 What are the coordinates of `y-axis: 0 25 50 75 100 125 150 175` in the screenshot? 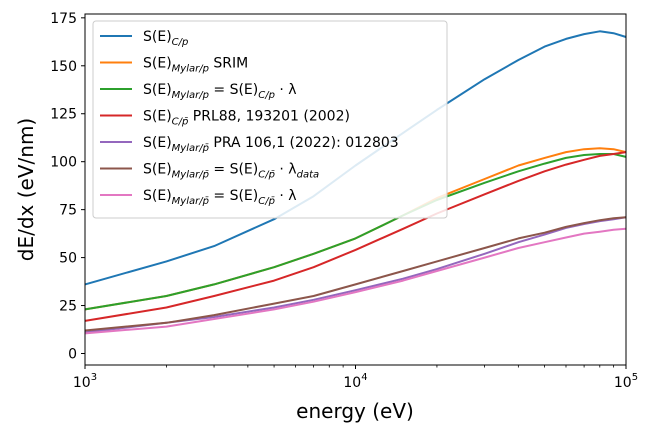 It's located at (67, 186).